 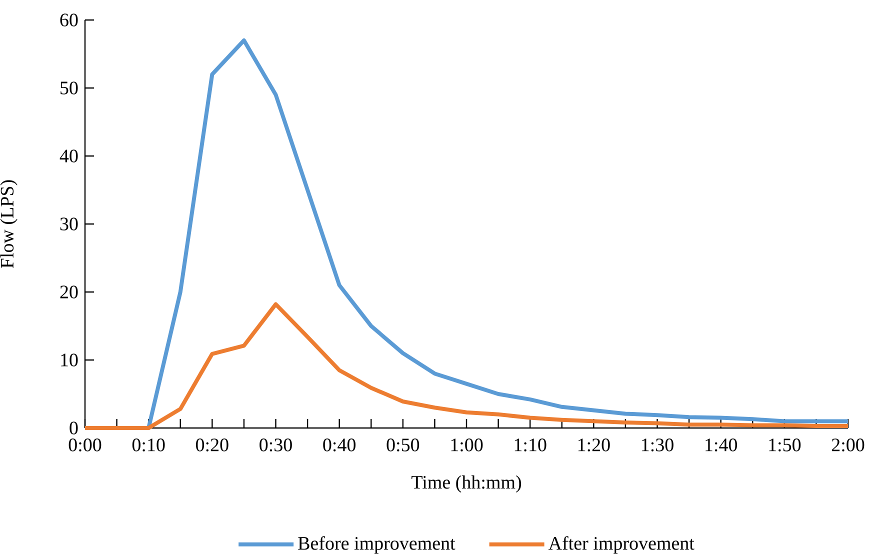 I want to click on y-tick-label: 0, so click(x=74, y=428).